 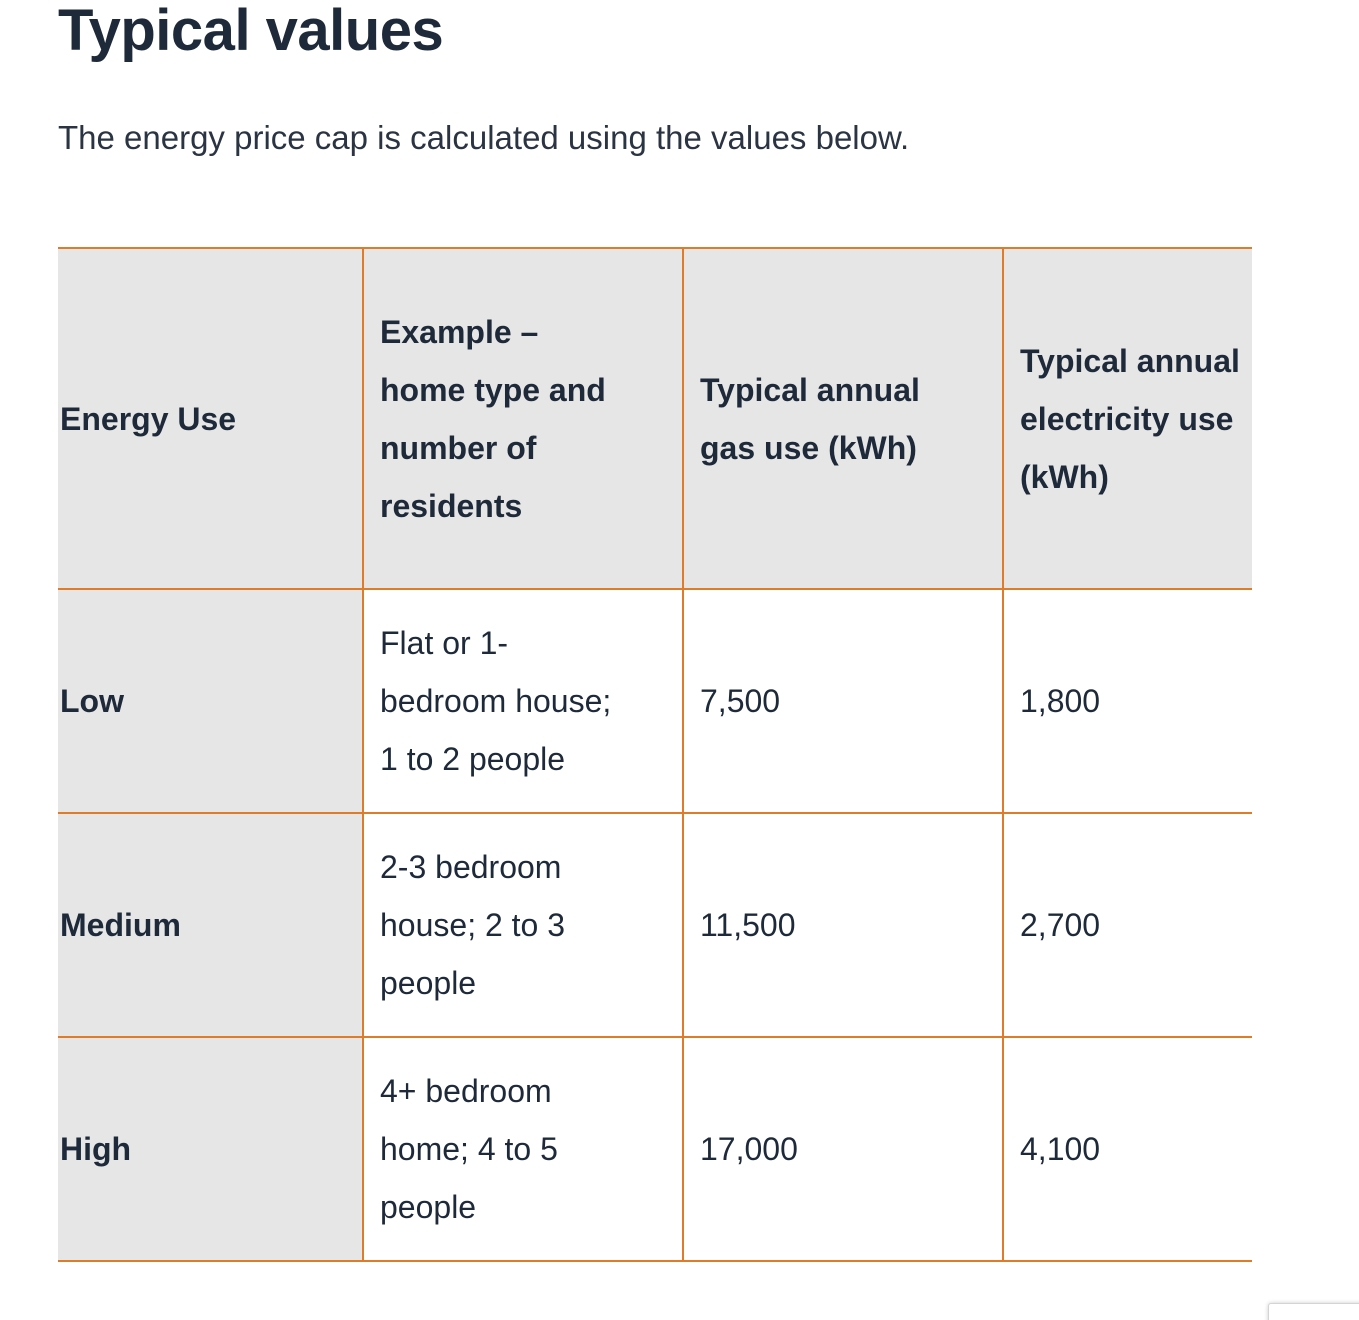 I want to click on header-electricity-use: Typical annual electricity use (kWh), so click(x=1127, y=418).